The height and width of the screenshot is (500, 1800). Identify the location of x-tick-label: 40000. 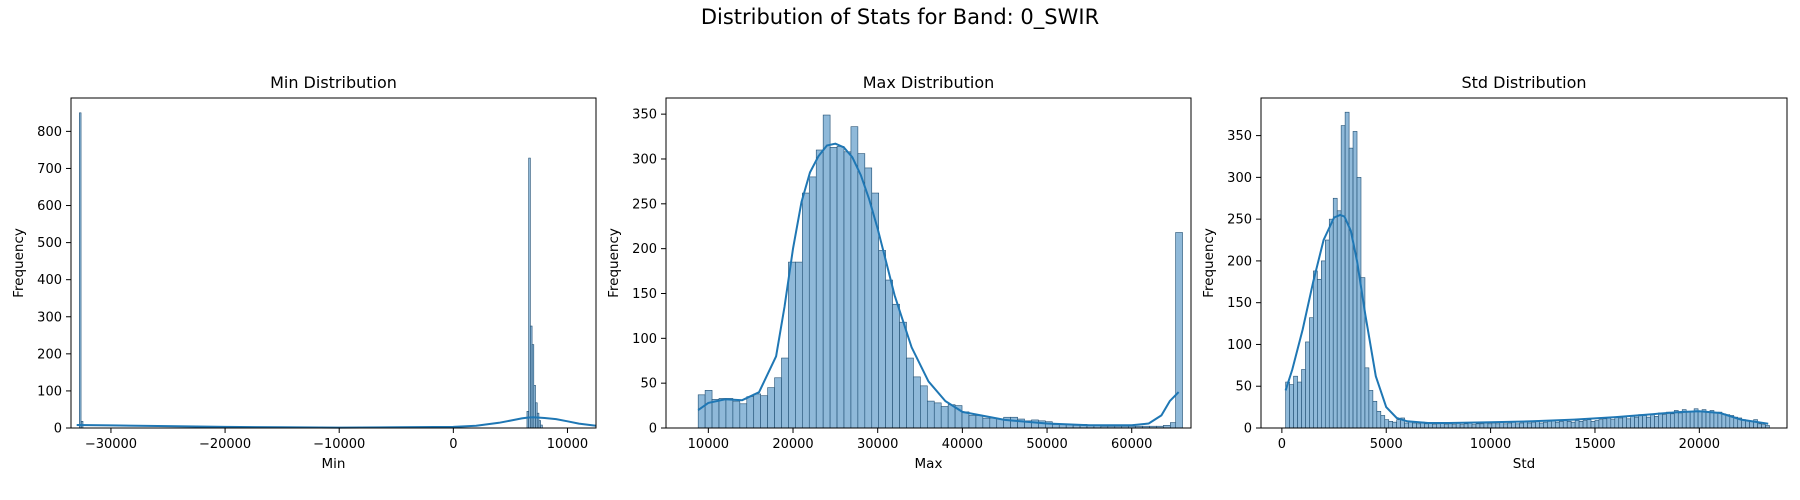
(962, 444).